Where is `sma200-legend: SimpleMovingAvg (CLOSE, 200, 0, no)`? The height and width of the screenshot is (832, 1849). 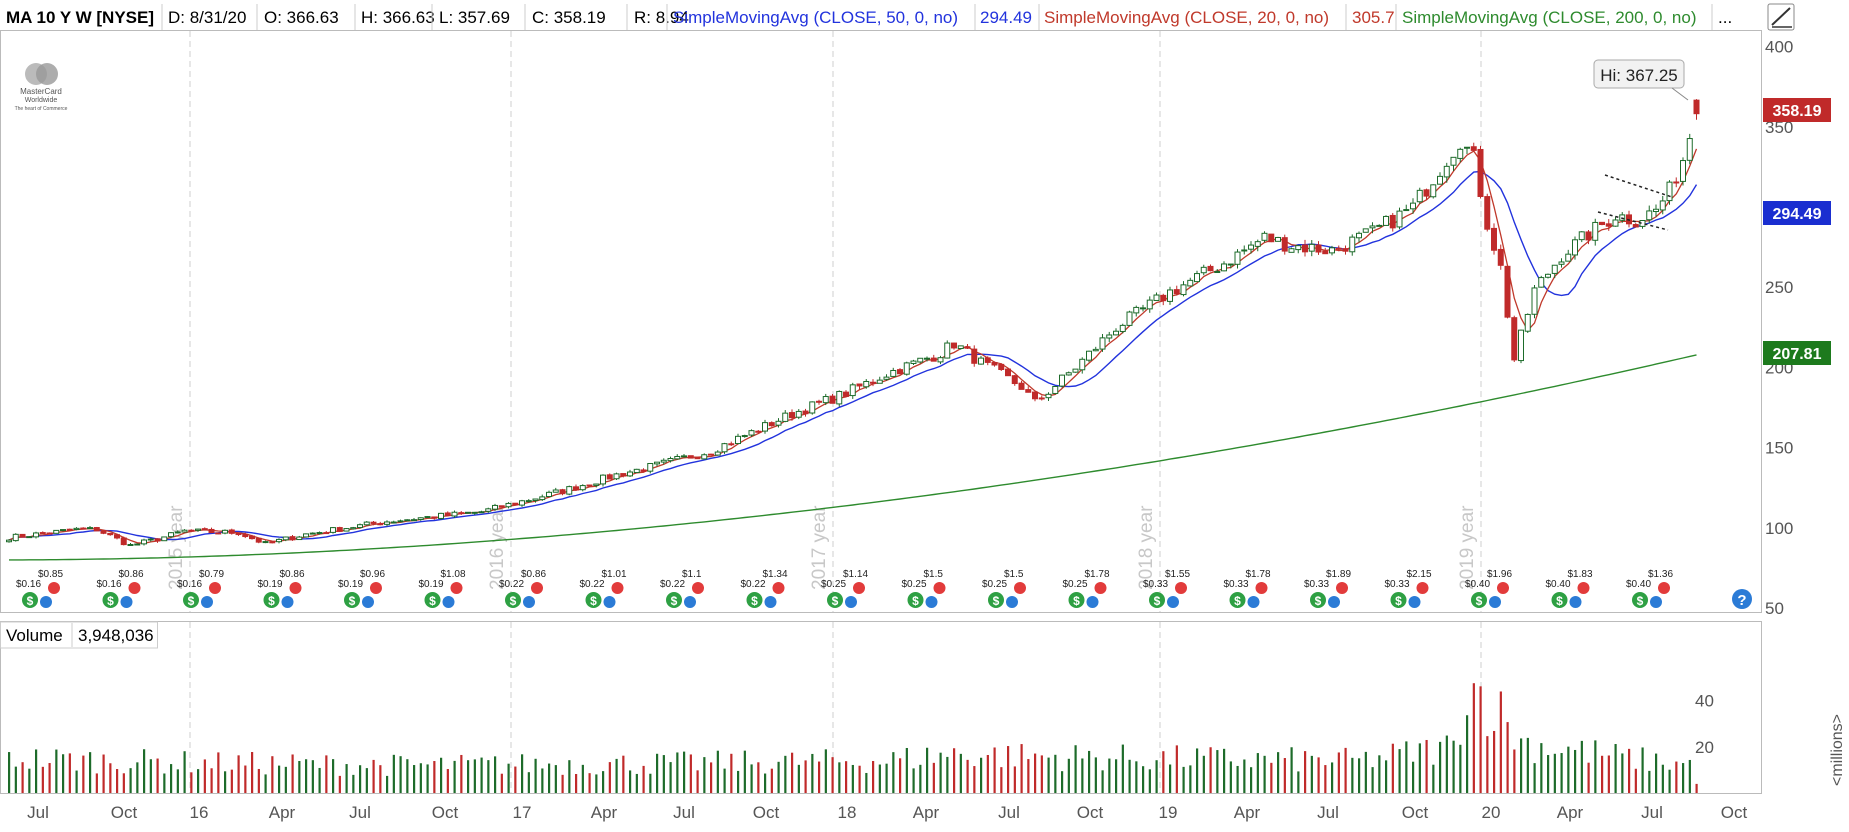 sma200-legend: SimpleMovingAvg (CLOSE, 200, 0, no) is located at coordinates (1549, 17).